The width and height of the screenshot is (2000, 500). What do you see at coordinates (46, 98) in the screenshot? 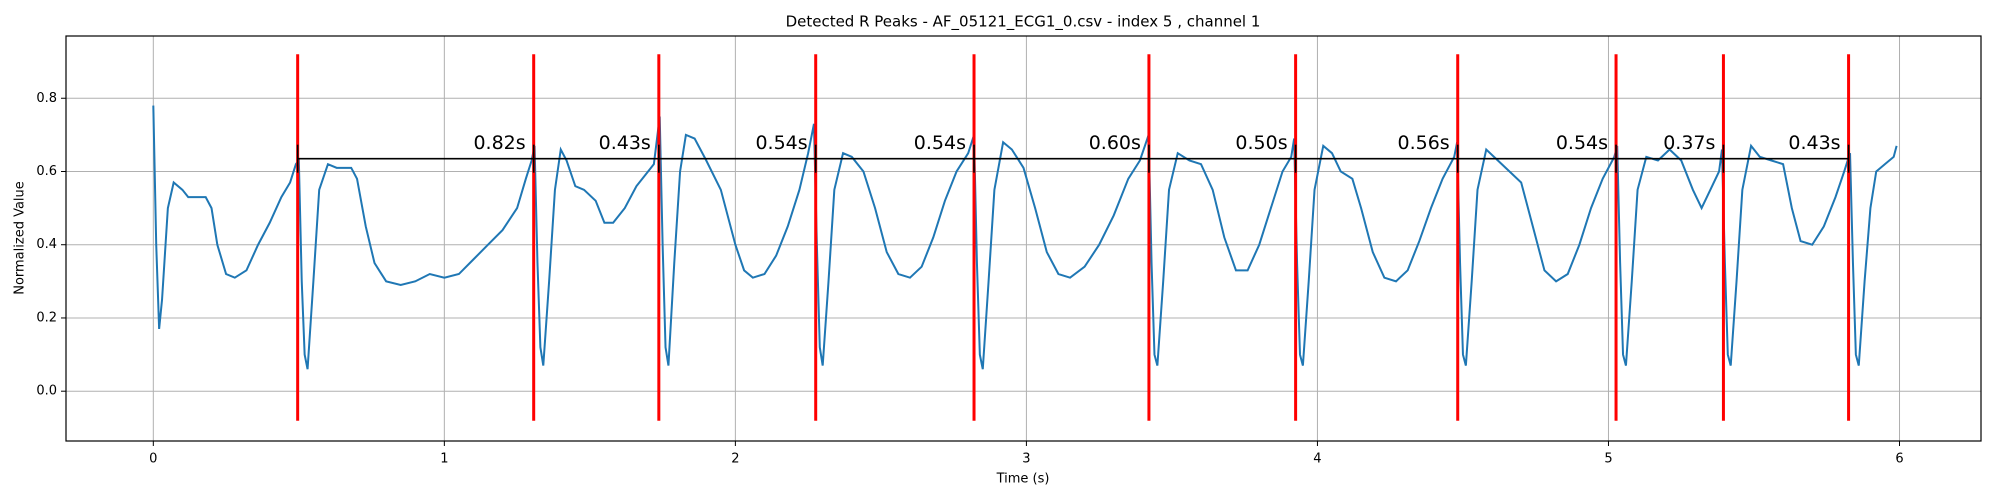
I see `y-tick-label: 0.8` at bounding box center [46, 98].